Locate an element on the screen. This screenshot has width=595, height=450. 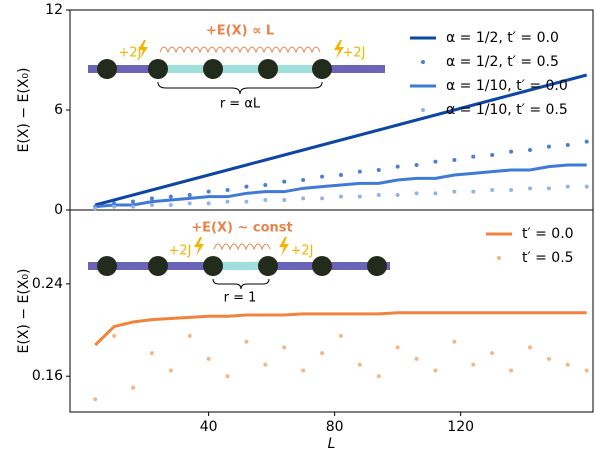
annotation: r = 1 is located at coordinates (240, 298).